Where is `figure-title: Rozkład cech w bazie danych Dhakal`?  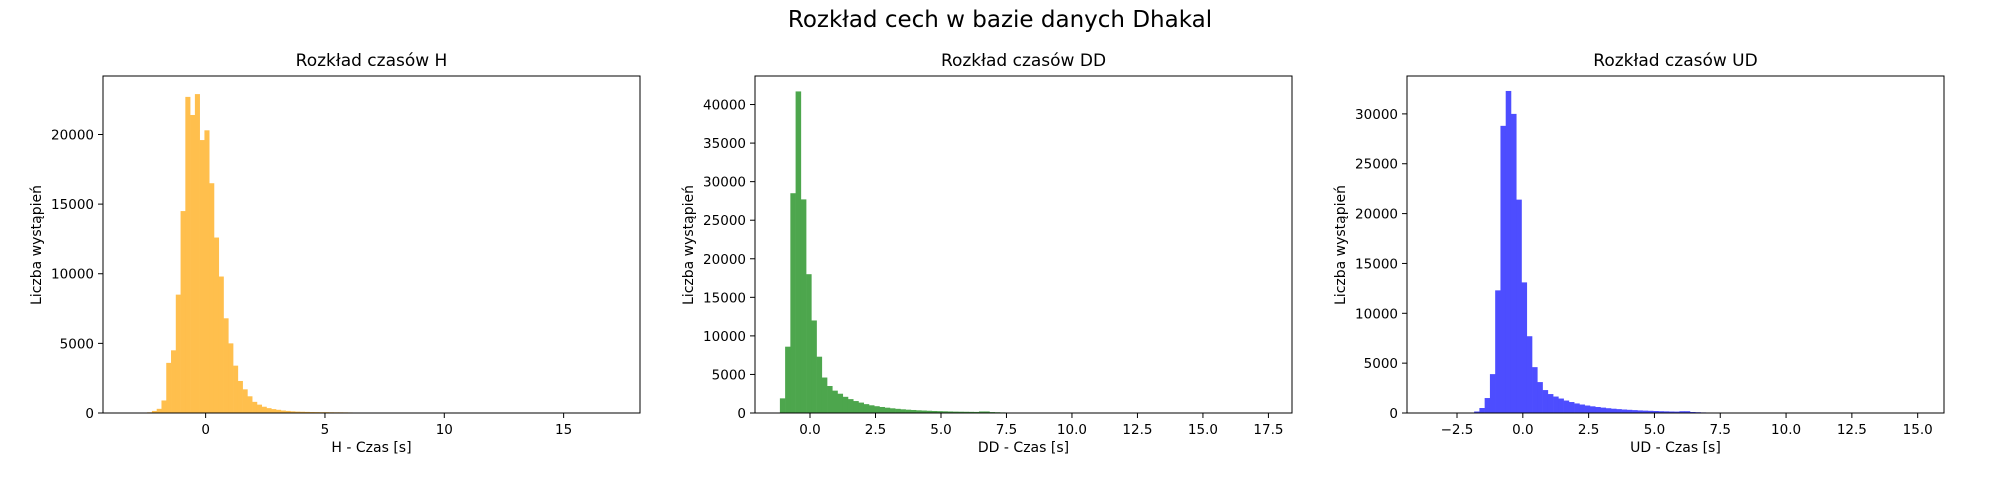 figure-title: Rozkład cech w bazie danych Dhakal is located at coordinates (1000, 20).